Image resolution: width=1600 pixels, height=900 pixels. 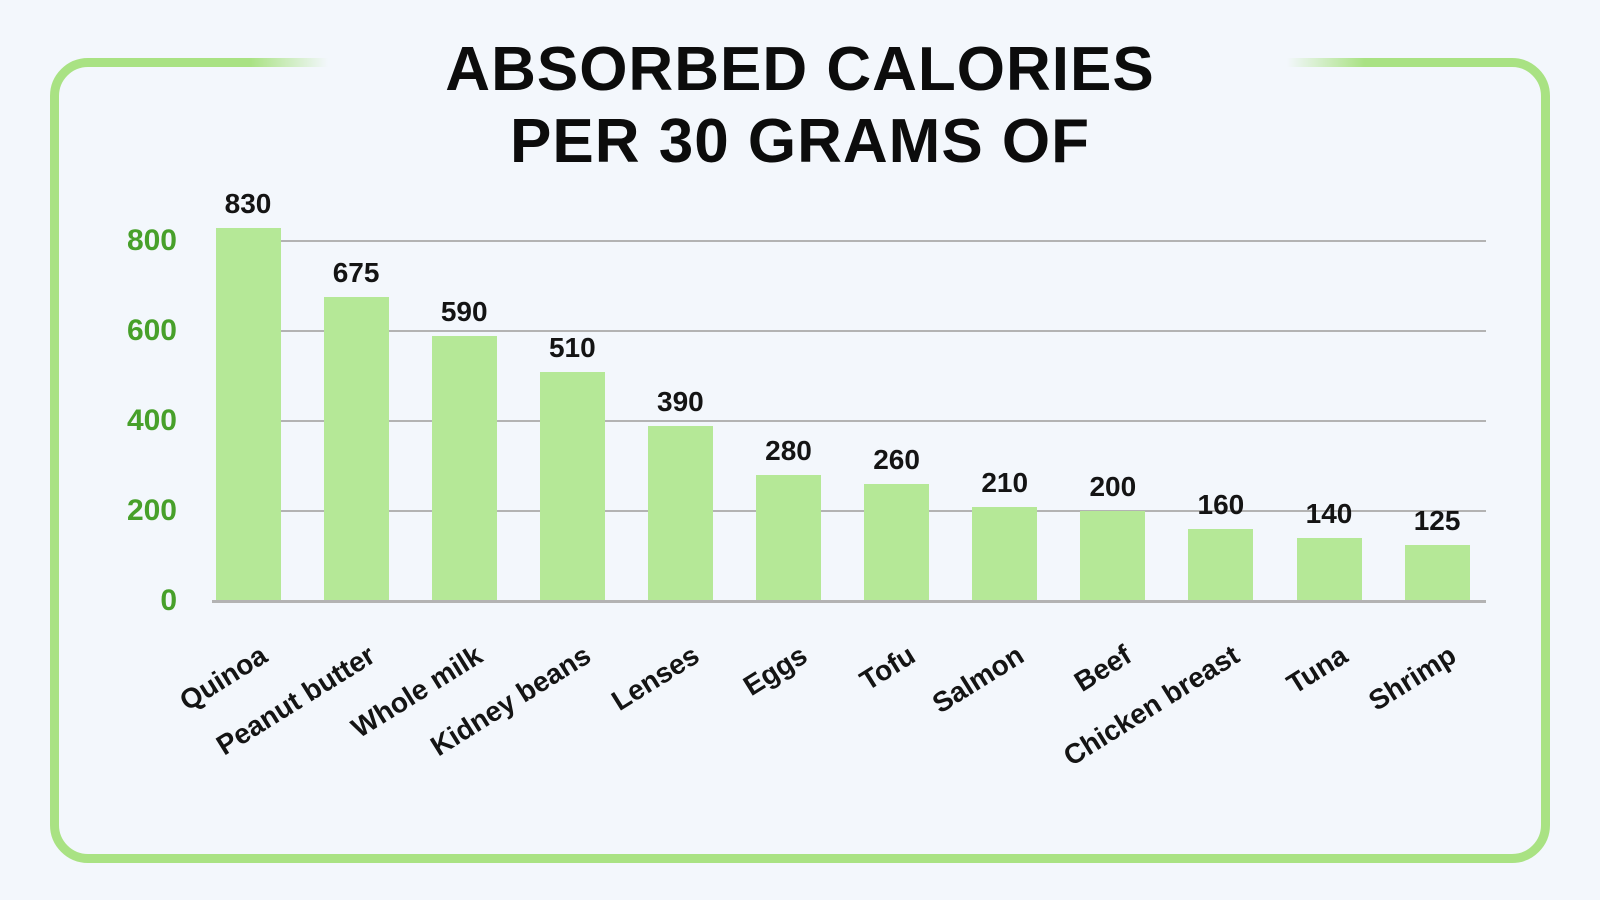 I want to click on bar-kidney-beans, so click(x=572, y=485).